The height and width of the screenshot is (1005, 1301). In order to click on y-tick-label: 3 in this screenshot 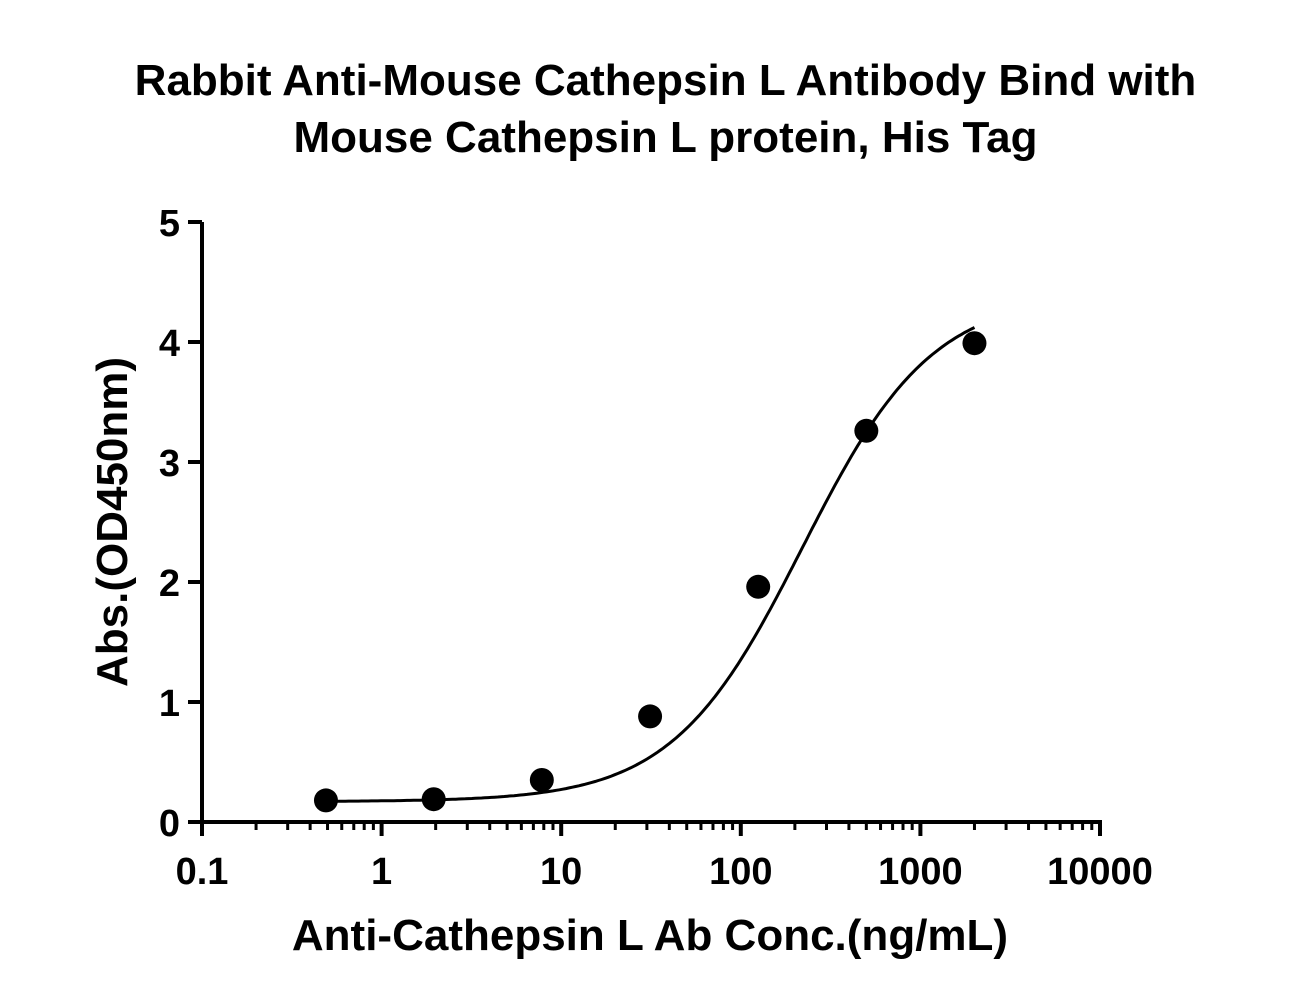, I will do `click(169, 464)`.